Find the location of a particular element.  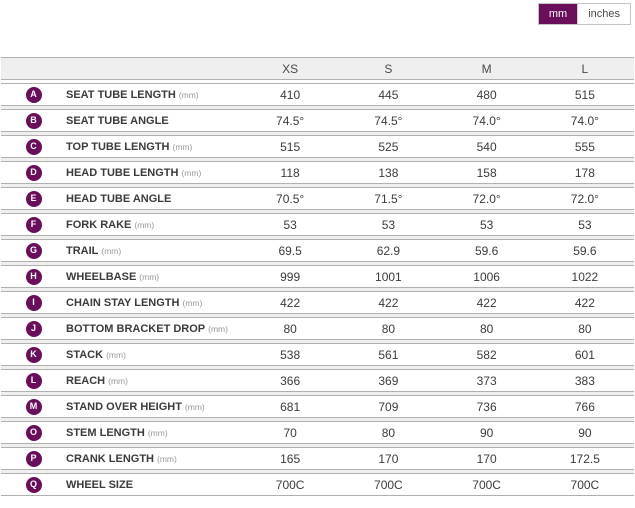

badge-cell: I is located at coordinates (33, 302).